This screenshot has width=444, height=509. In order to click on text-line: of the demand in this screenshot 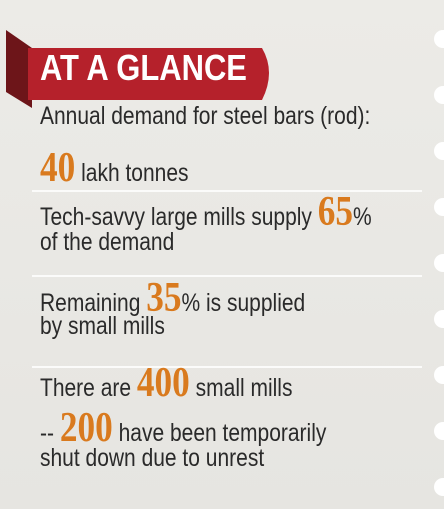, I will do `click(107, 250)`.